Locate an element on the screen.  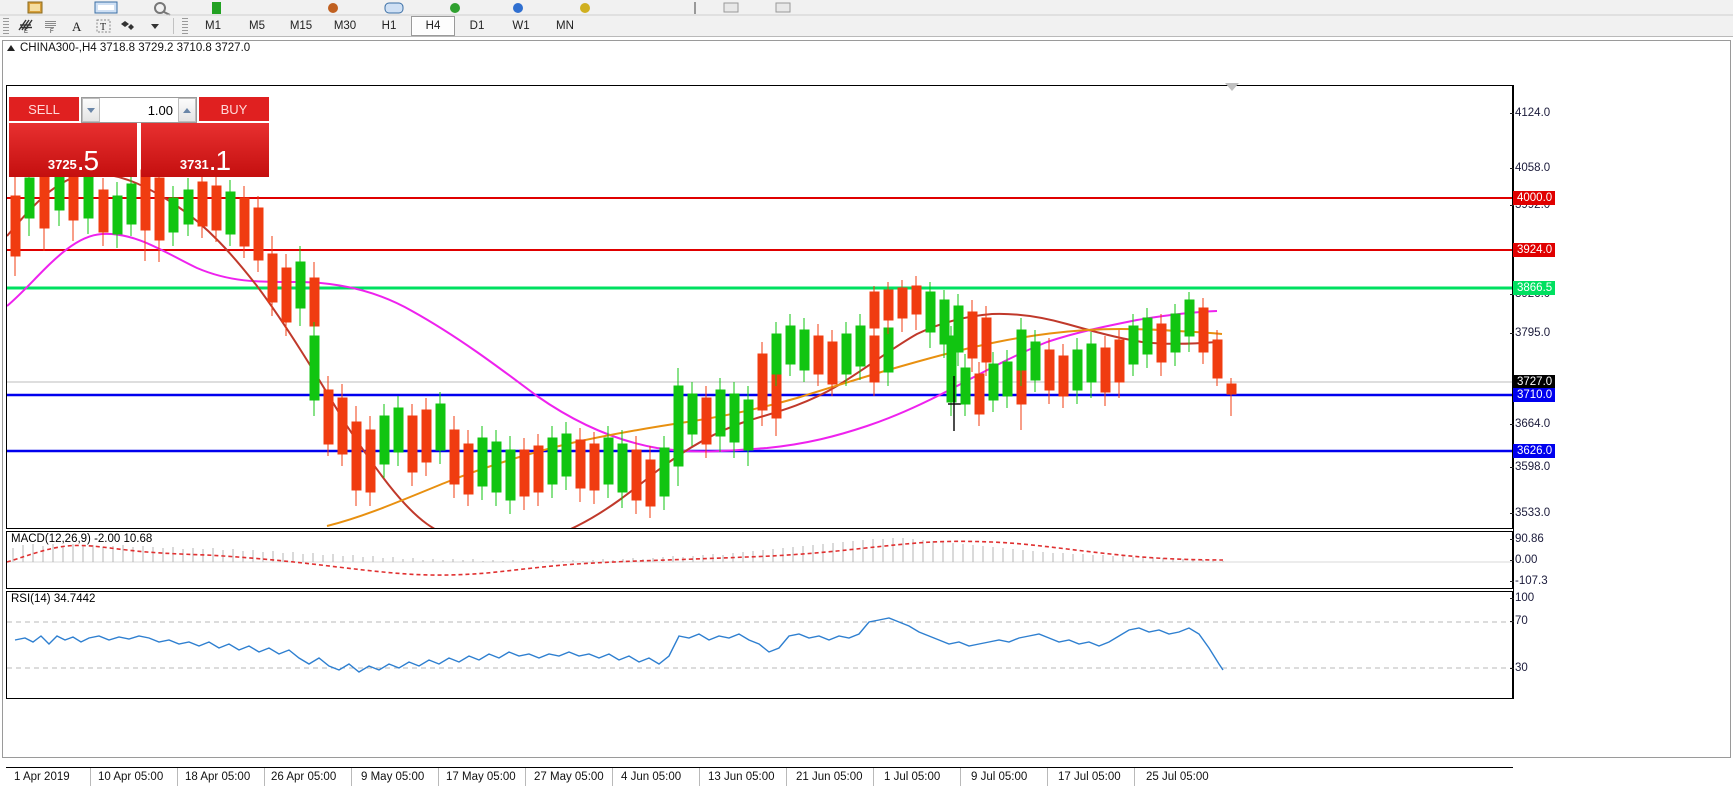
timeframe-h1: H1 is located at coordinates (389, 26).